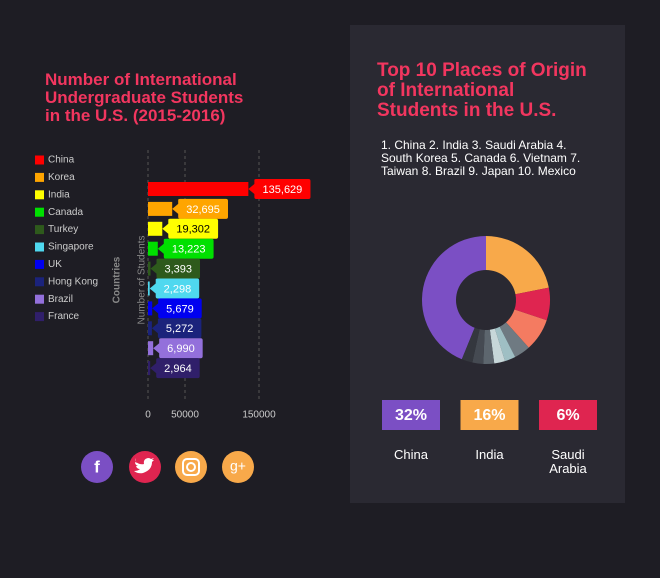  Describe the element at coordinates (55, 264) in the screenshot. I see `legend-label: UK` at that location.